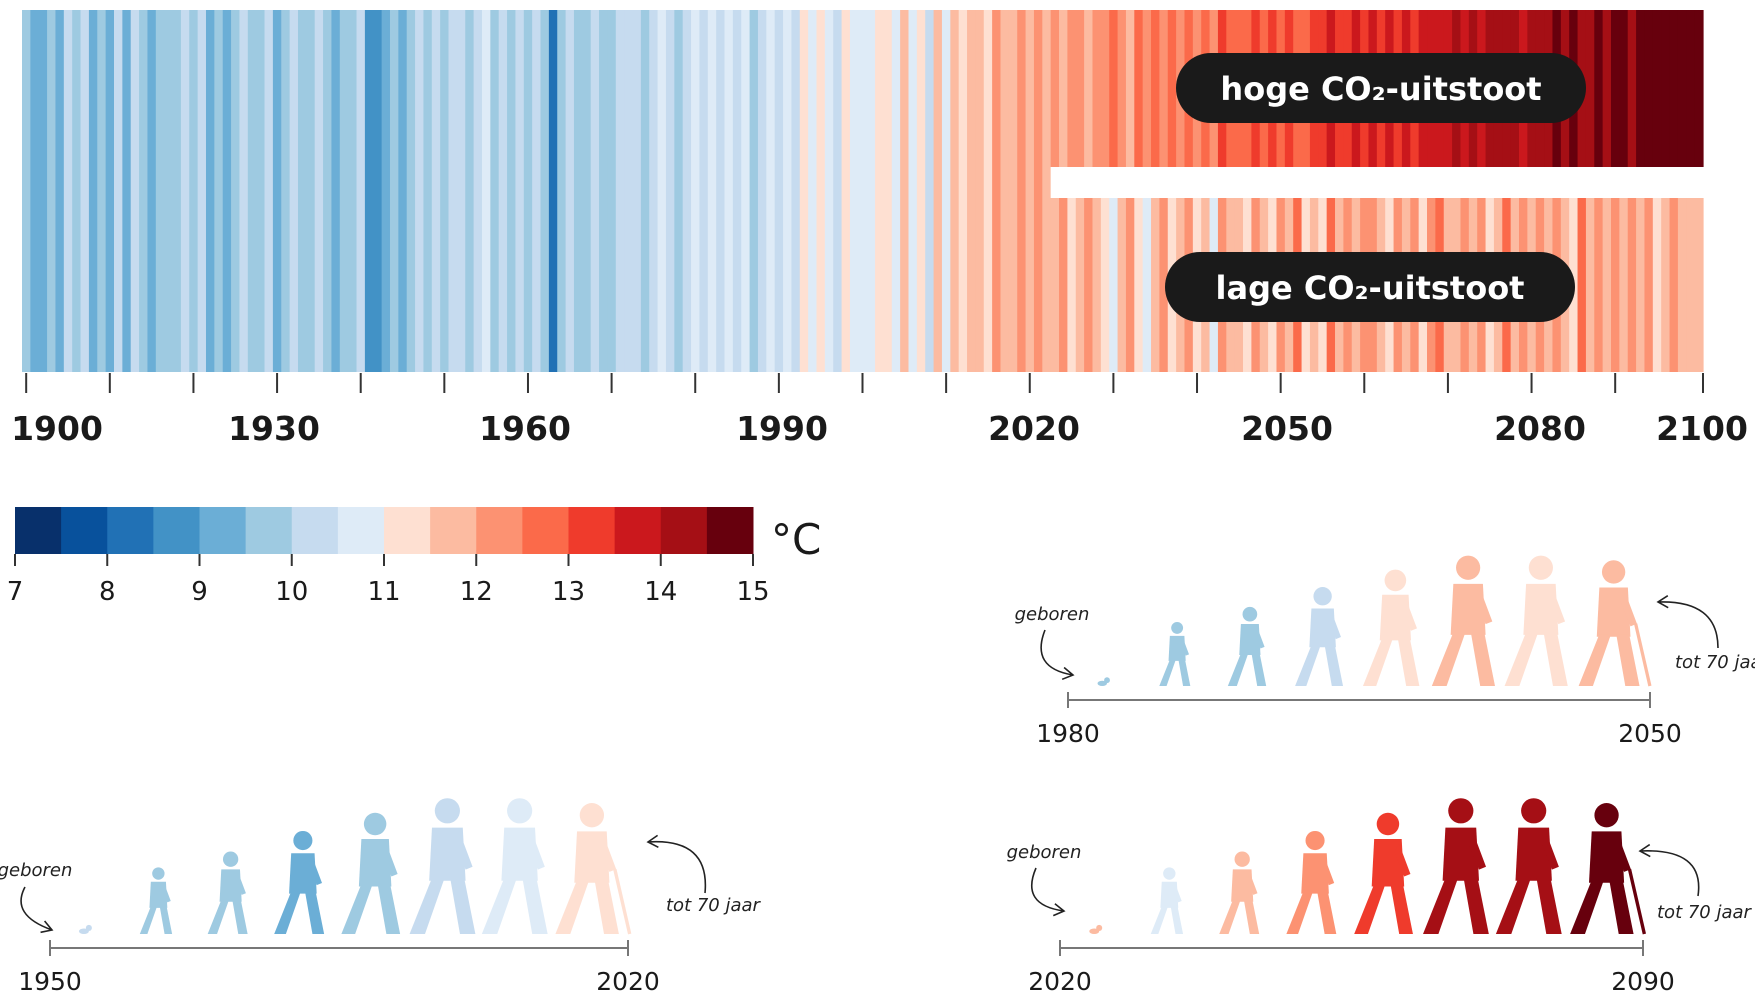  I want to click on scenario-labels: hoge CO₂-uitstoot lage CO₂-uitstoot, so click(1375, 187).